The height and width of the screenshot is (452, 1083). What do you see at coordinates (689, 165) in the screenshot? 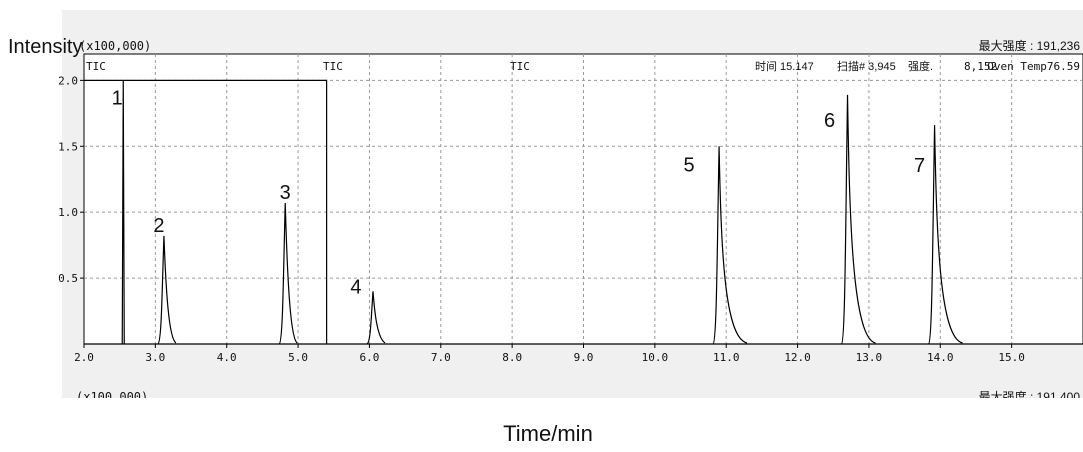
I see `peak-label-5: 5` at bounding box center [689, 165].